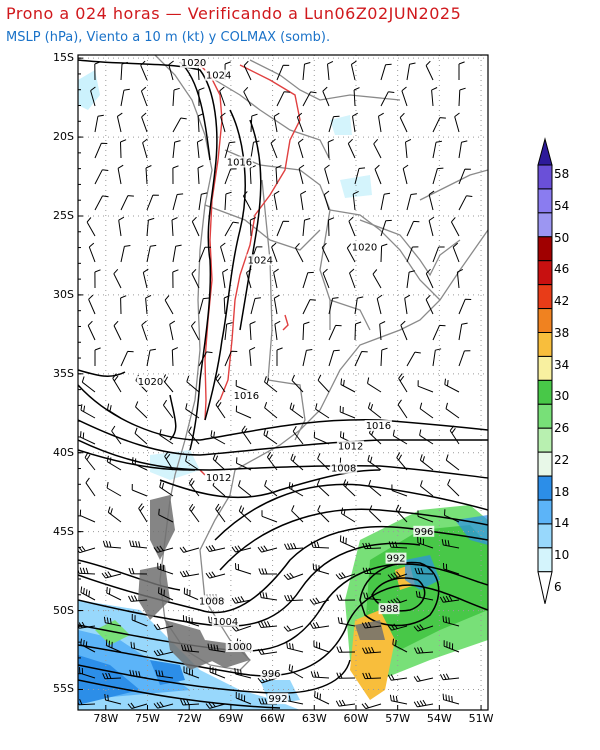 The height and width of the screenshot is (750, 600). Describe the element at coordinates (261, 582) in the screenshot. I see `terrain-patches` at that location.